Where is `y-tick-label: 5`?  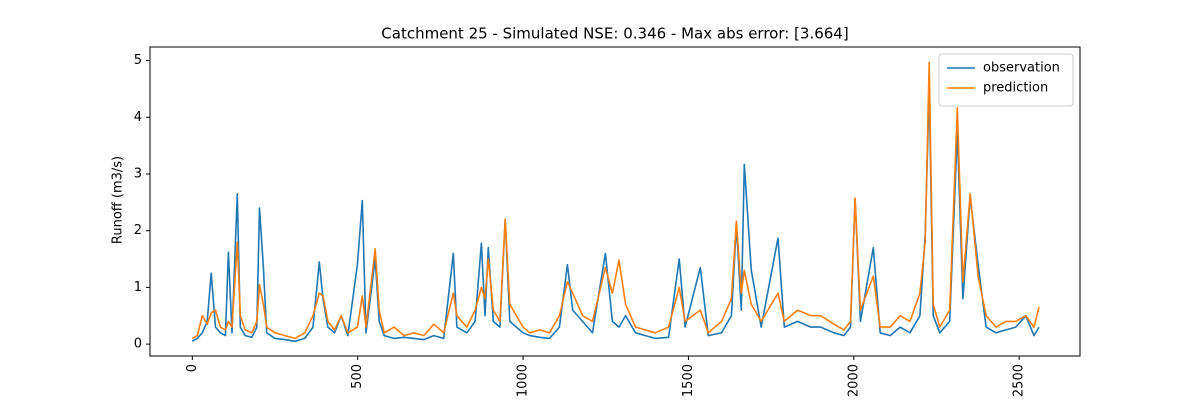
y-tick-label: 5 is located at coordinates (138, 60).